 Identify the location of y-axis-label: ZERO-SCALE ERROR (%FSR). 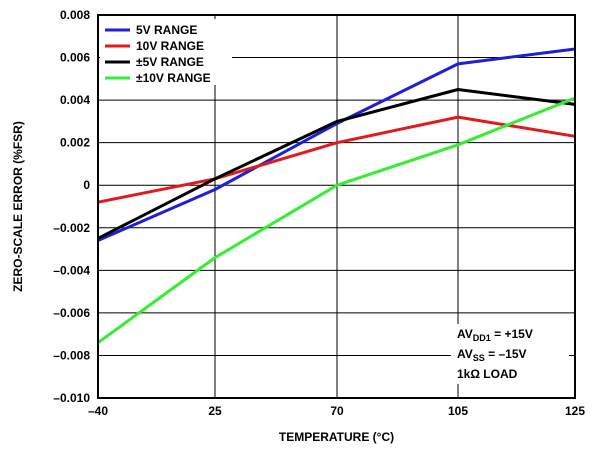
(18, 206).